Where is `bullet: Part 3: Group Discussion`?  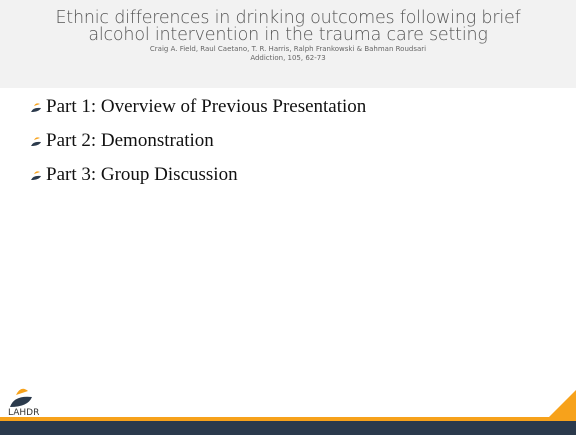 bullet: Part 3: Group Discussion is located at coordinates (198, 175).